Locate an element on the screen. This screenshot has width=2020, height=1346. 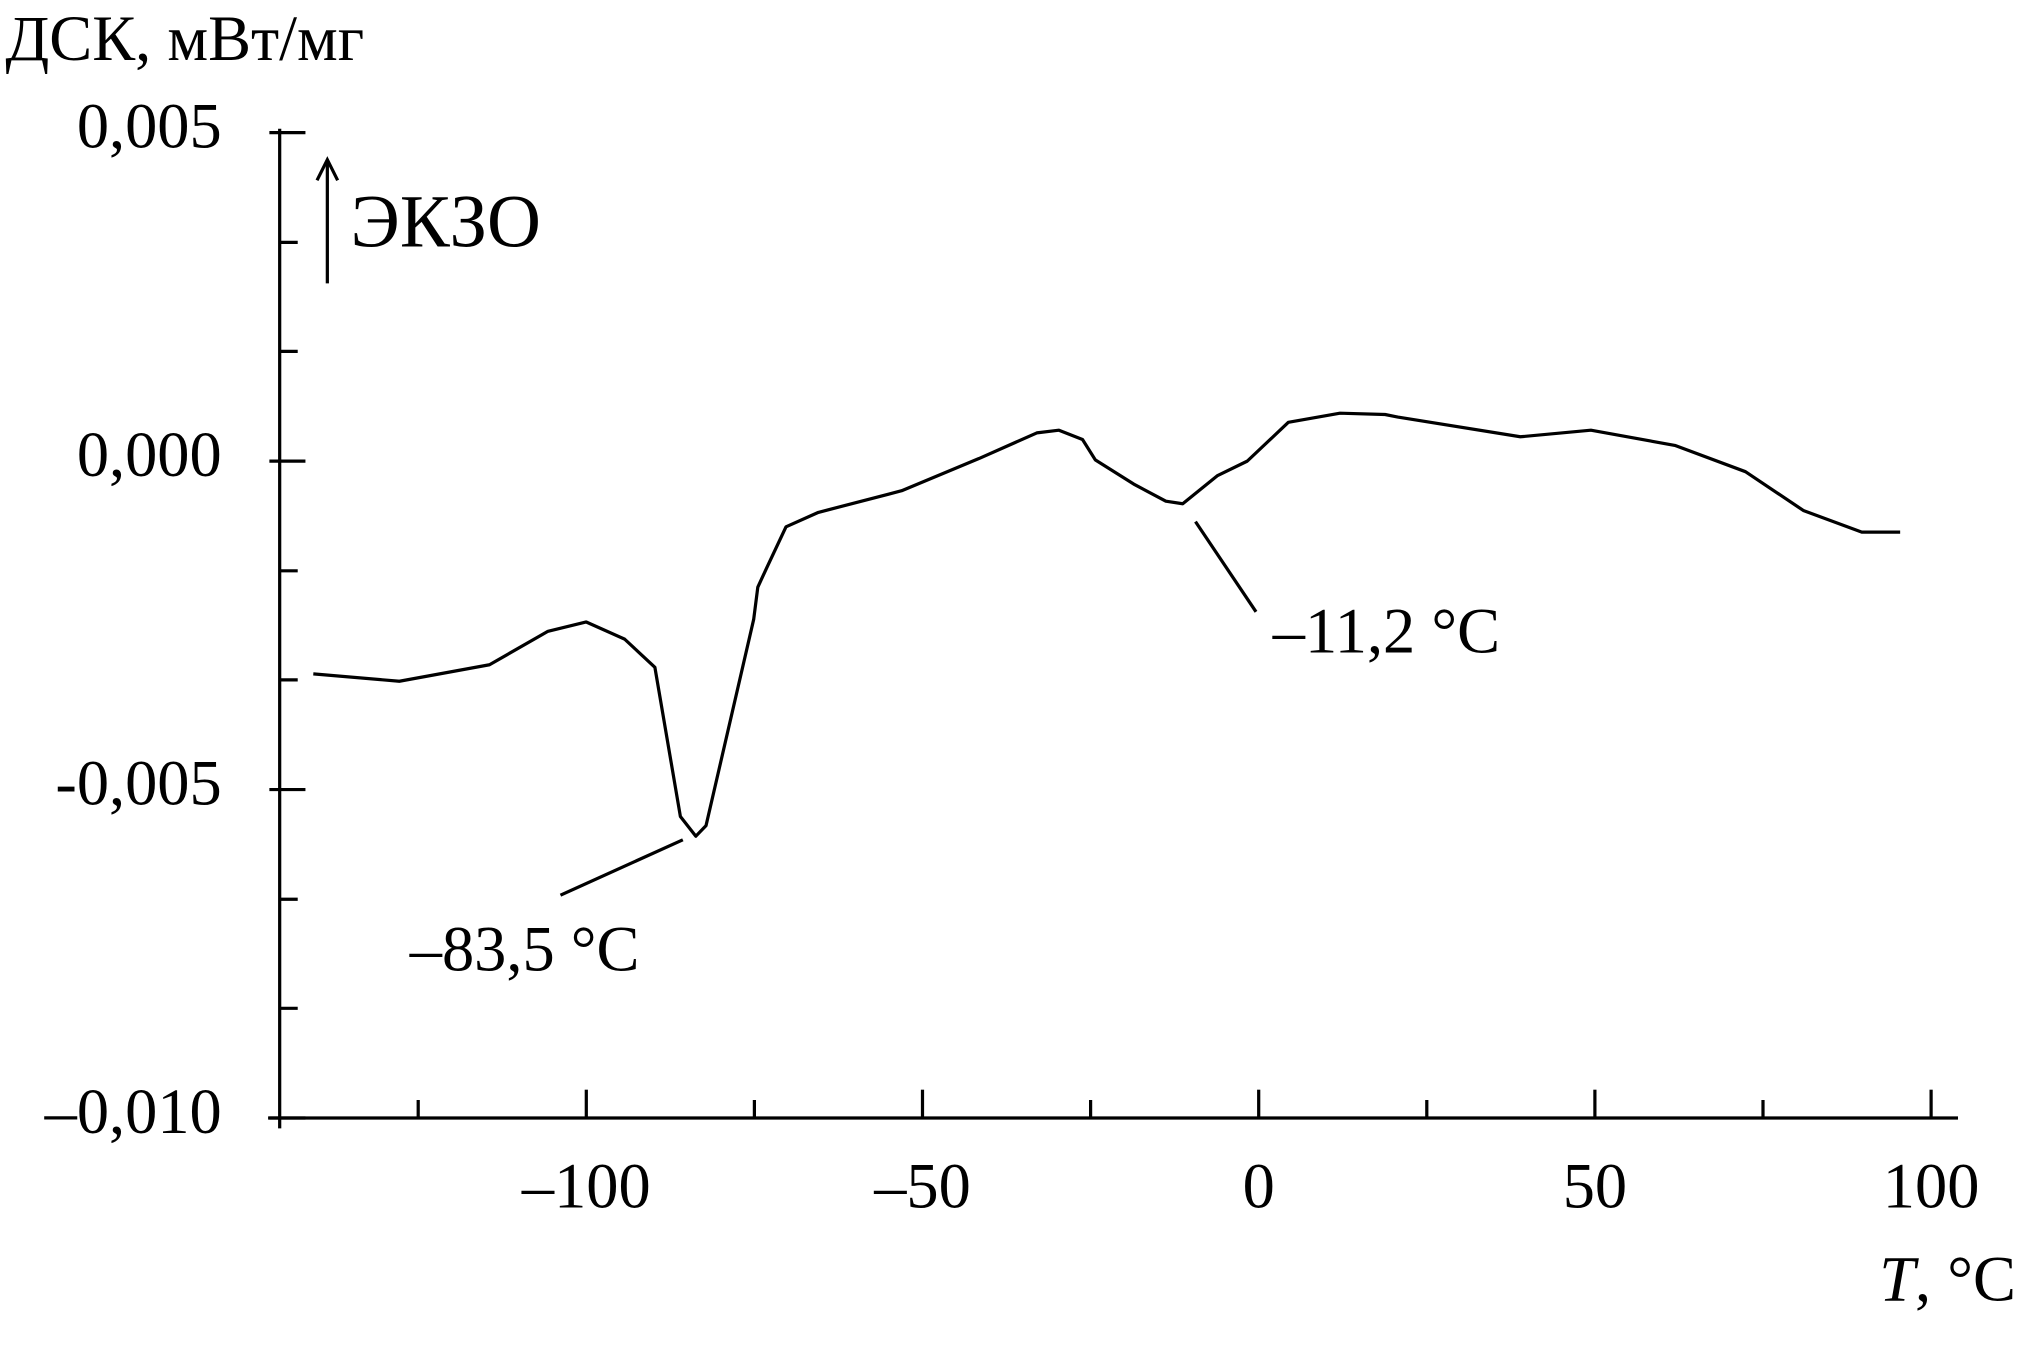
x-axis-symbol: T is located at coordinates (1899, 1278).